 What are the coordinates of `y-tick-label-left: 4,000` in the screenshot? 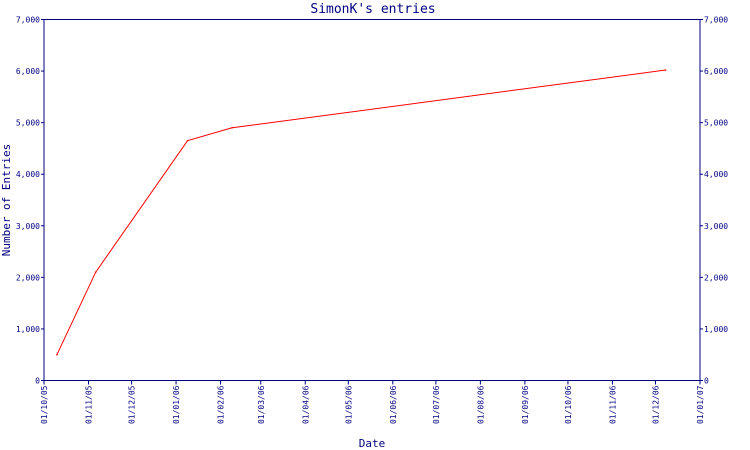 It's located at (28, 174).